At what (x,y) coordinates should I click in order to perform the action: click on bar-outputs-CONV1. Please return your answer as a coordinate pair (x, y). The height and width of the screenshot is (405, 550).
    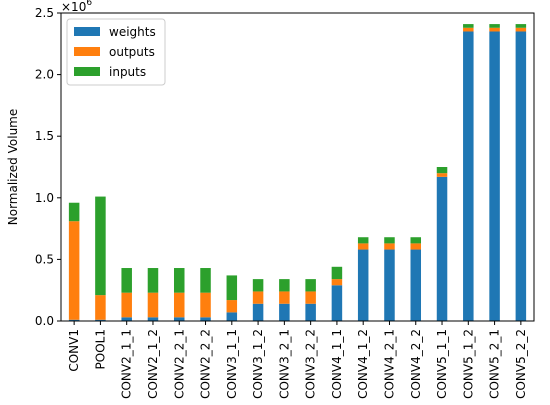
    Looking at the image, I should click on (74, 270).